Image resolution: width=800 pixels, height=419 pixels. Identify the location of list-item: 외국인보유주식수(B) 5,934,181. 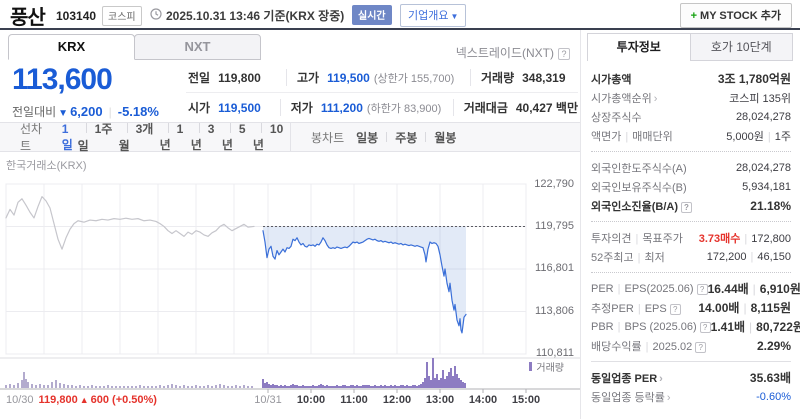
(691, 187).